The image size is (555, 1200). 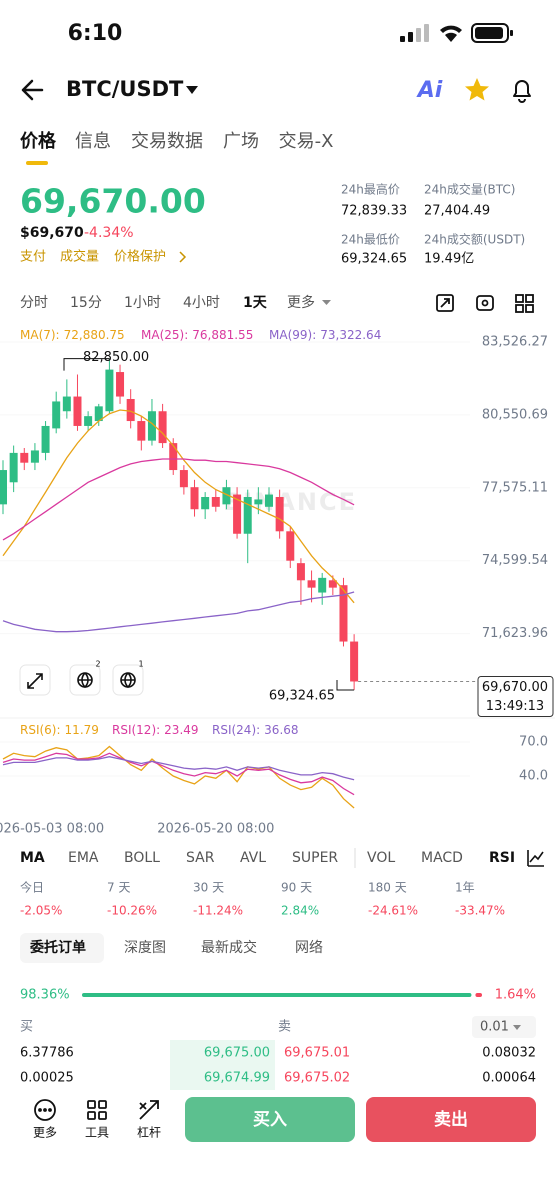 What do you see at coordinates (164, 335) in the screenshot?
I see `ma-name: MA(25):` at bounding box center [164, 335].